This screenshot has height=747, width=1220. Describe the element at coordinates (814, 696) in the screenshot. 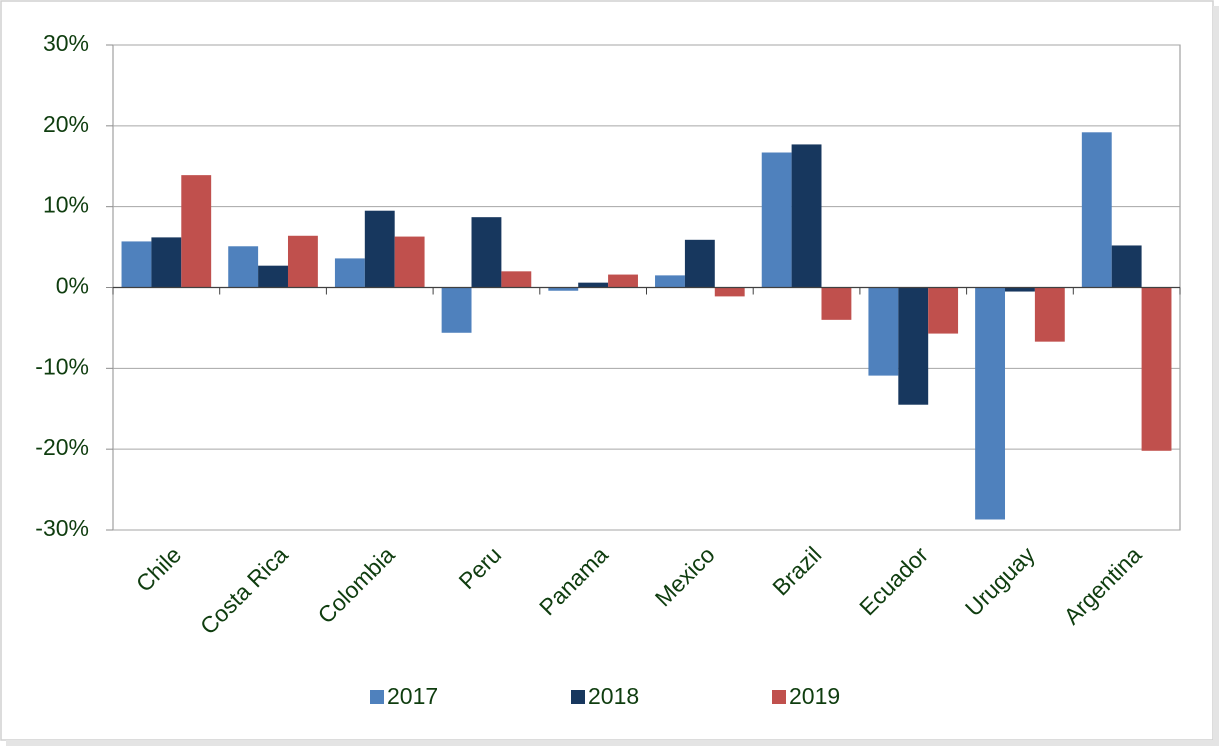

I see `legend-label: 2019` at that location.